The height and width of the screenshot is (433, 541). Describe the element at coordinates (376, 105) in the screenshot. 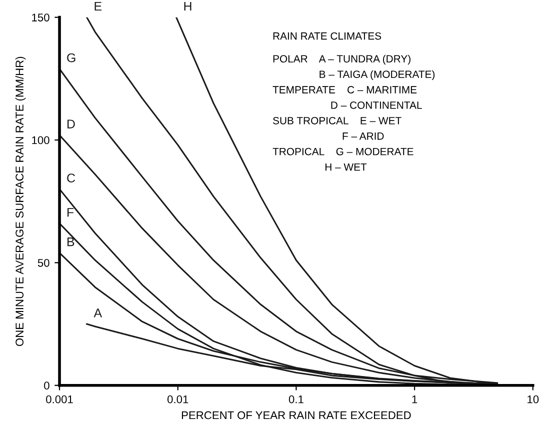

I see `annotation: D – CONTINENTAL` at that location.